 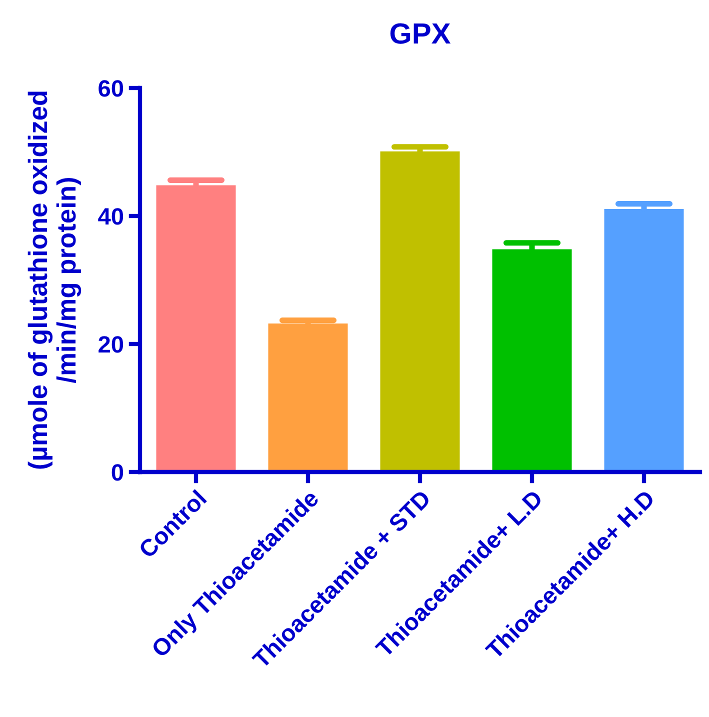 I want to click on y-axis-title: (µmole of glutathione oxidized /min/mg protein), so click(x=55, y=280).